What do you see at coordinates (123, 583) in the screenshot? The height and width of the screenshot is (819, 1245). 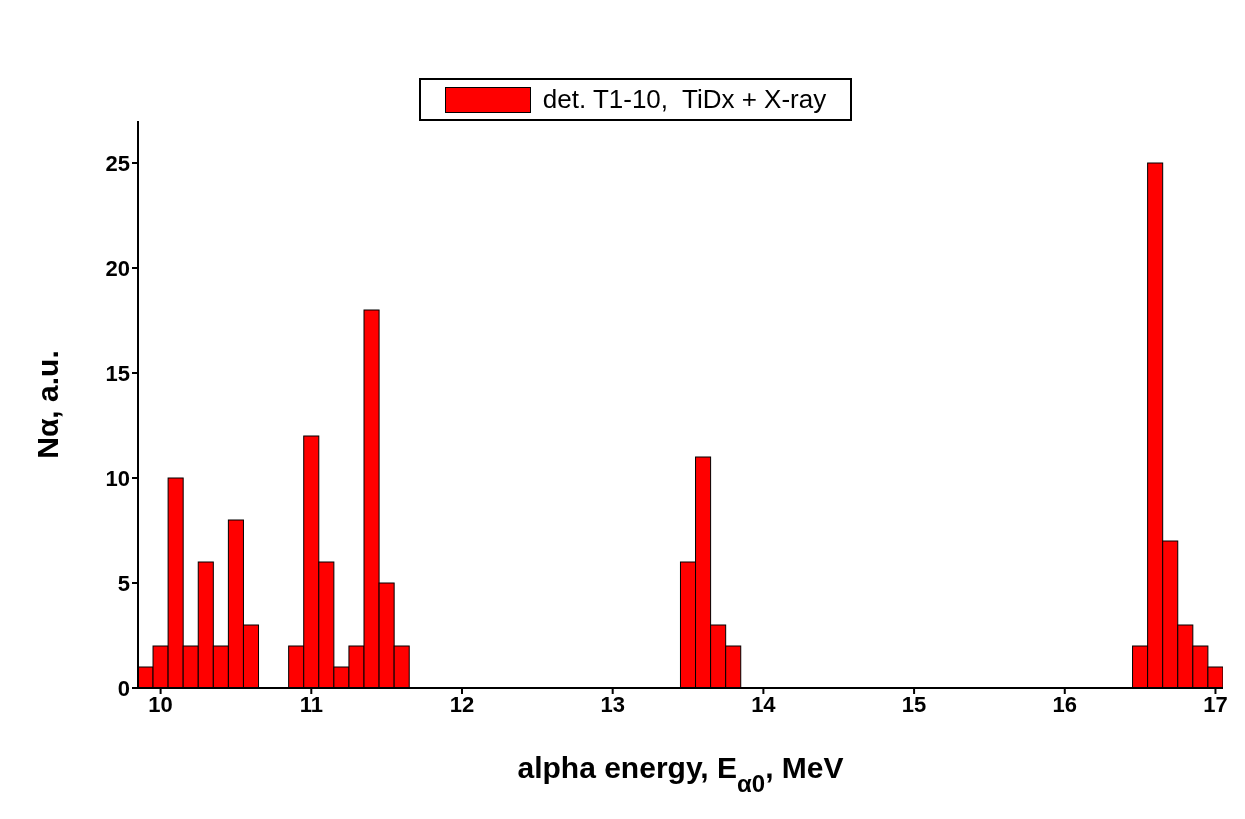 I see `y-tick-label: 5` at bounding box center [123, 583].